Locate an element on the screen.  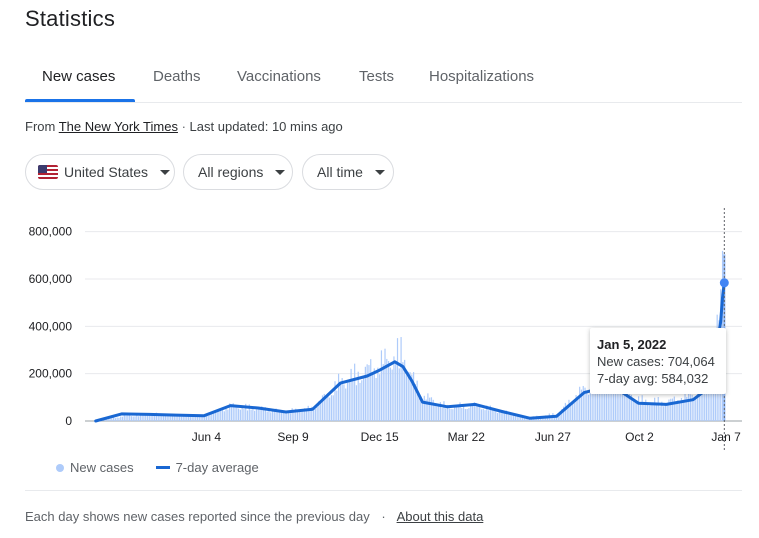
tab-vaccinations: Vaccinations is located at coordinates (279, 76).